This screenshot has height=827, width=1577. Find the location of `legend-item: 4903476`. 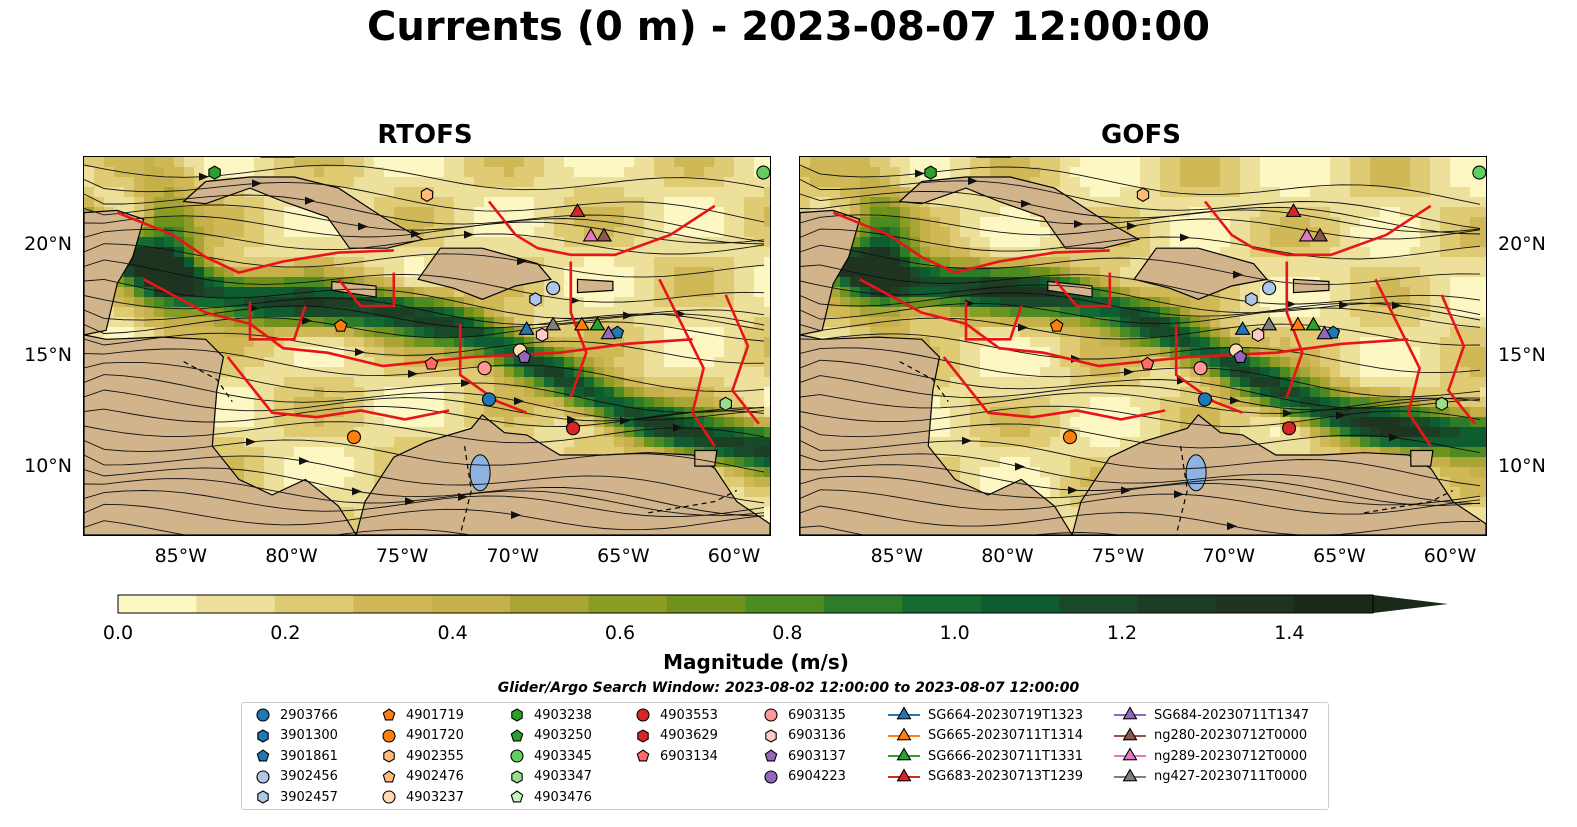

legend-item: 4903476 is located at coordinates (550, 797).